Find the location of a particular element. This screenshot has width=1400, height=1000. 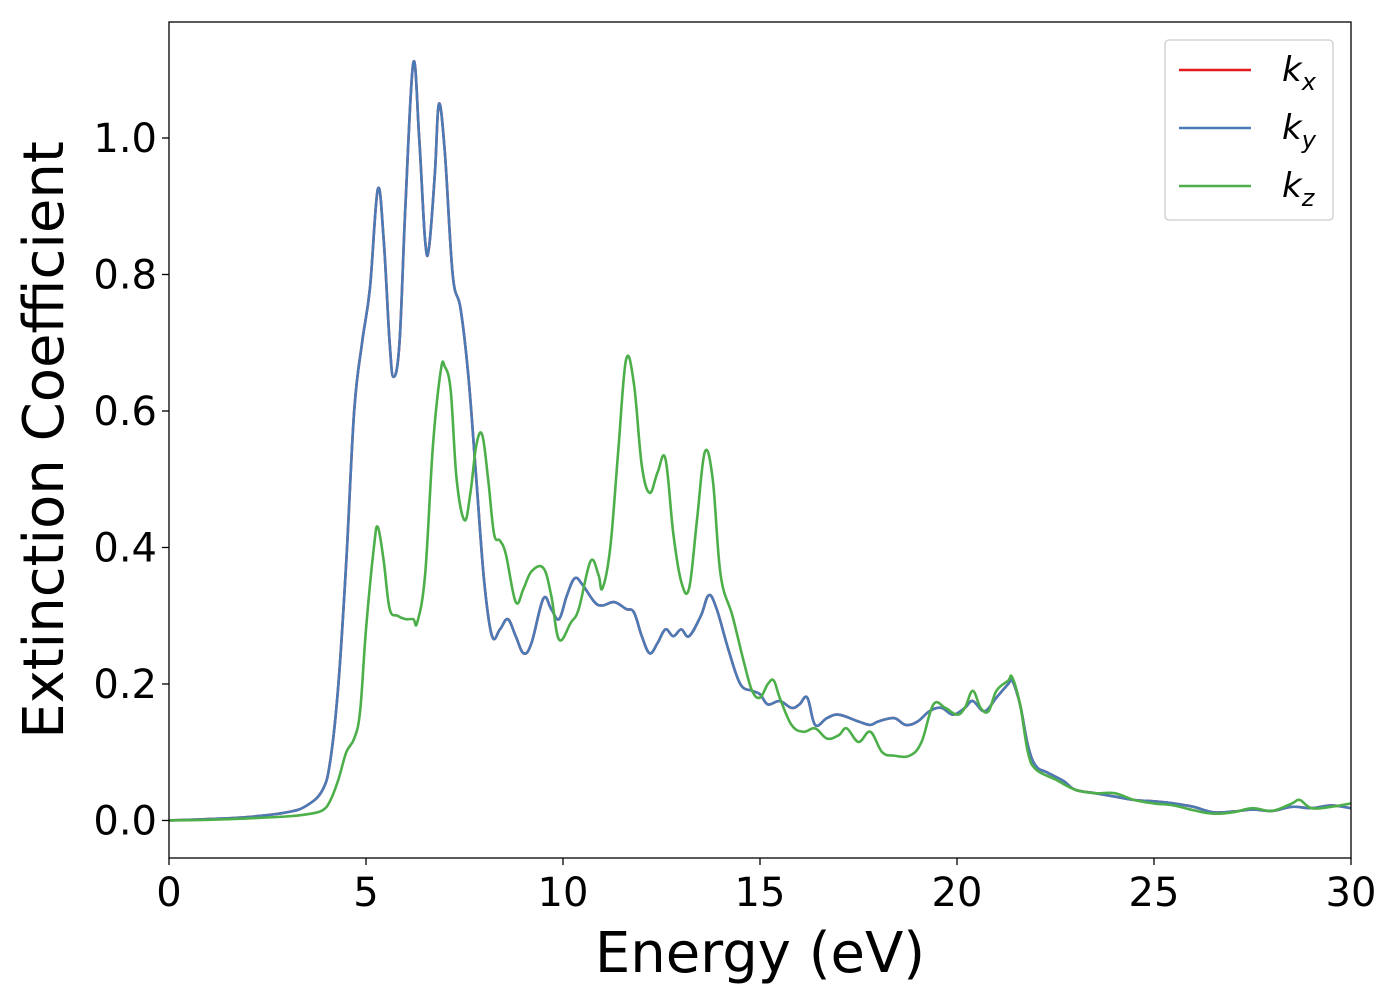

x-tick-label: 15 is located at coordinates (760, 893).